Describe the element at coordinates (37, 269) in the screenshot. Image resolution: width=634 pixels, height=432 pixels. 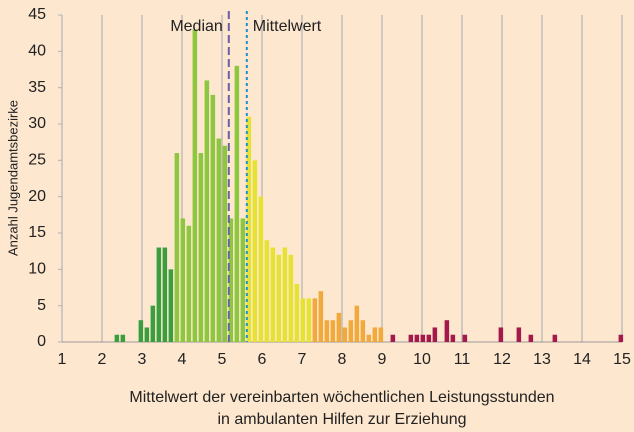
I see `y-tick-label: 10` at that location.